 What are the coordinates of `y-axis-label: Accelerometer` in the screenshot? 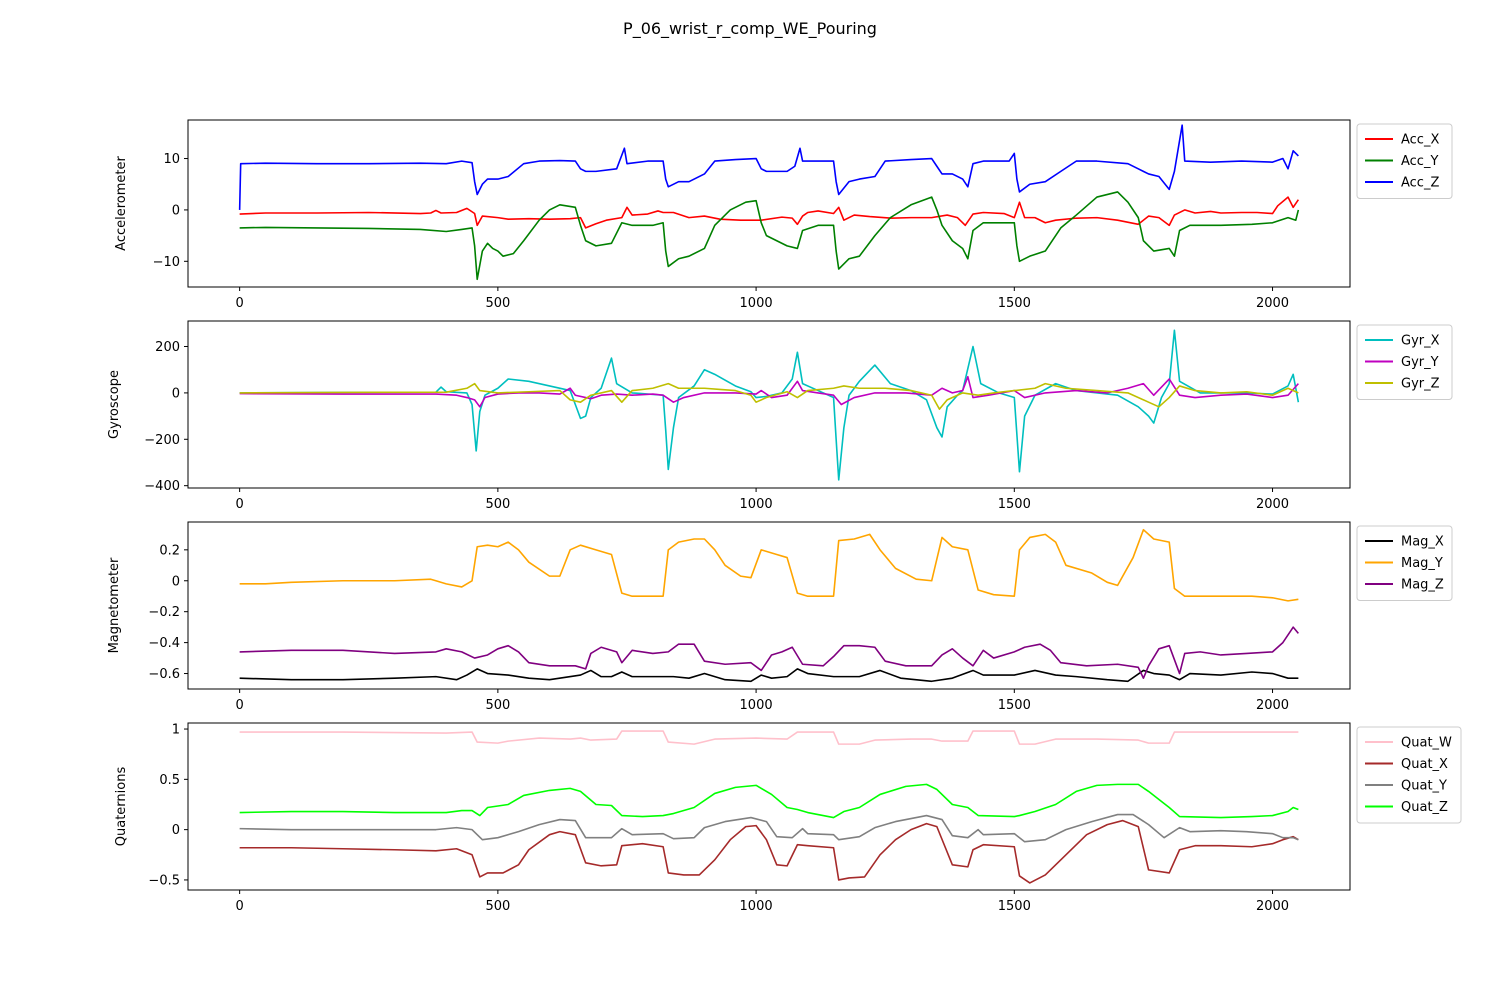 It's located at (121, 203).